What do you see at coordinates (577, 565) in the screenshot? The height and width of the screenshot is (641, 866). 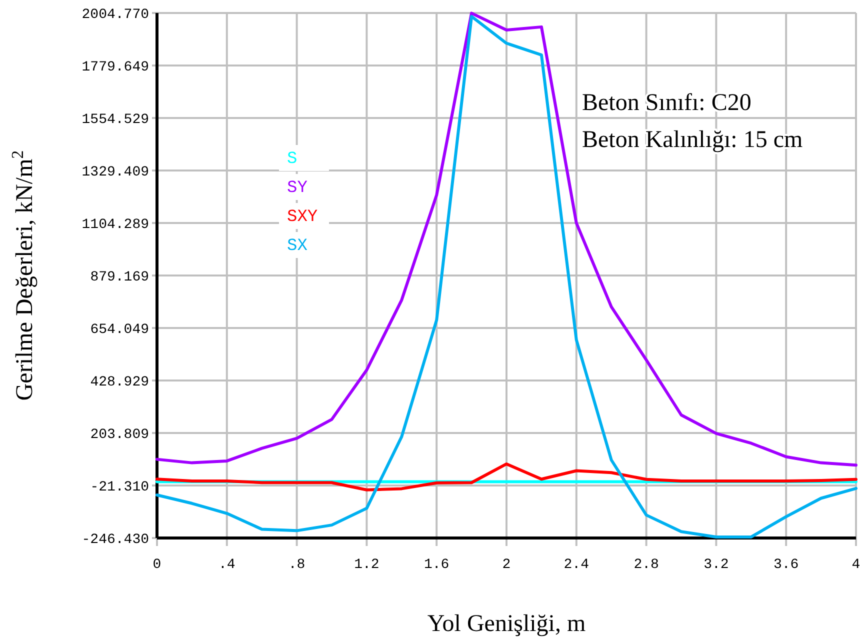 I see `x-tick-label: 2.4` at bounding box center [577, 565].